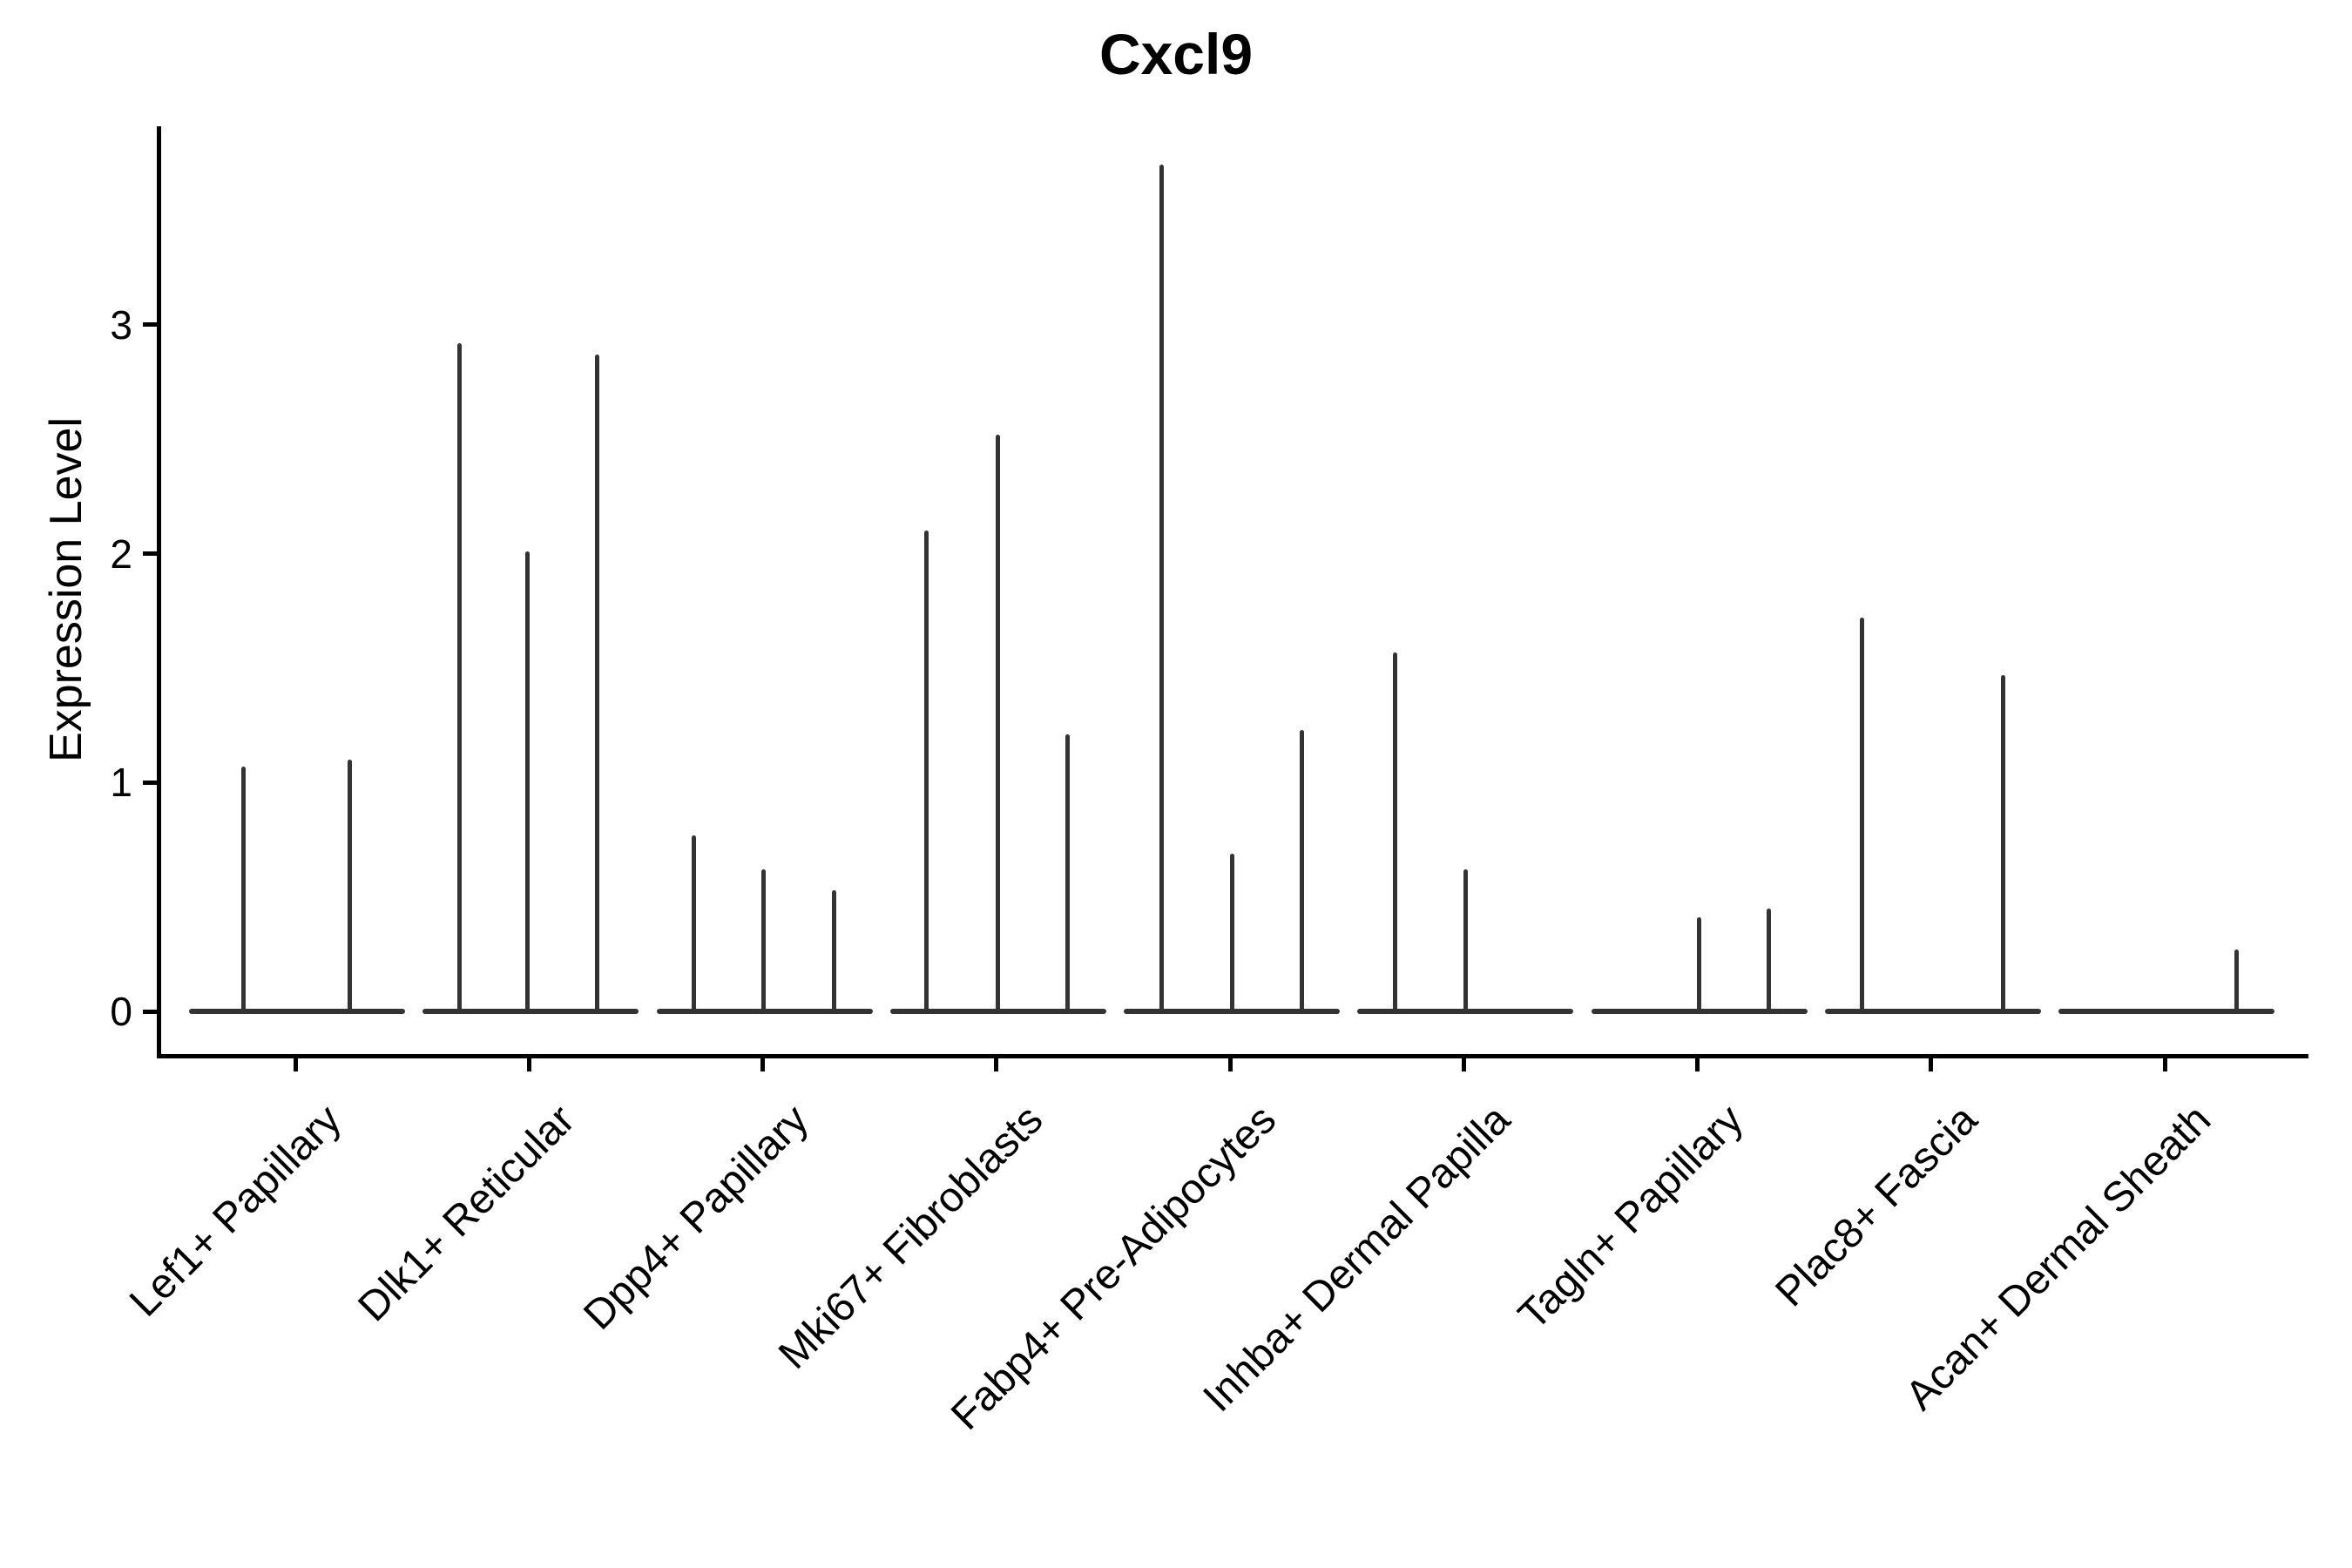 The image size is (2352, 1568). I want to click on y-axis-label: Expression Level, so click(66, 589).